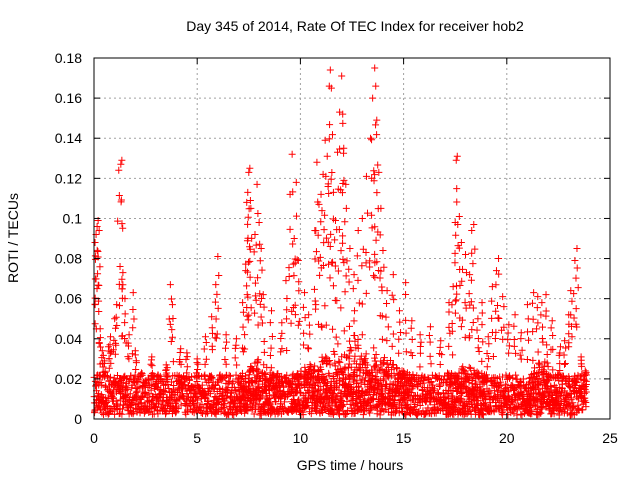 This screenshot has height=480, width=640. I want to click on x-tick-label: 15, so click(404, 438).